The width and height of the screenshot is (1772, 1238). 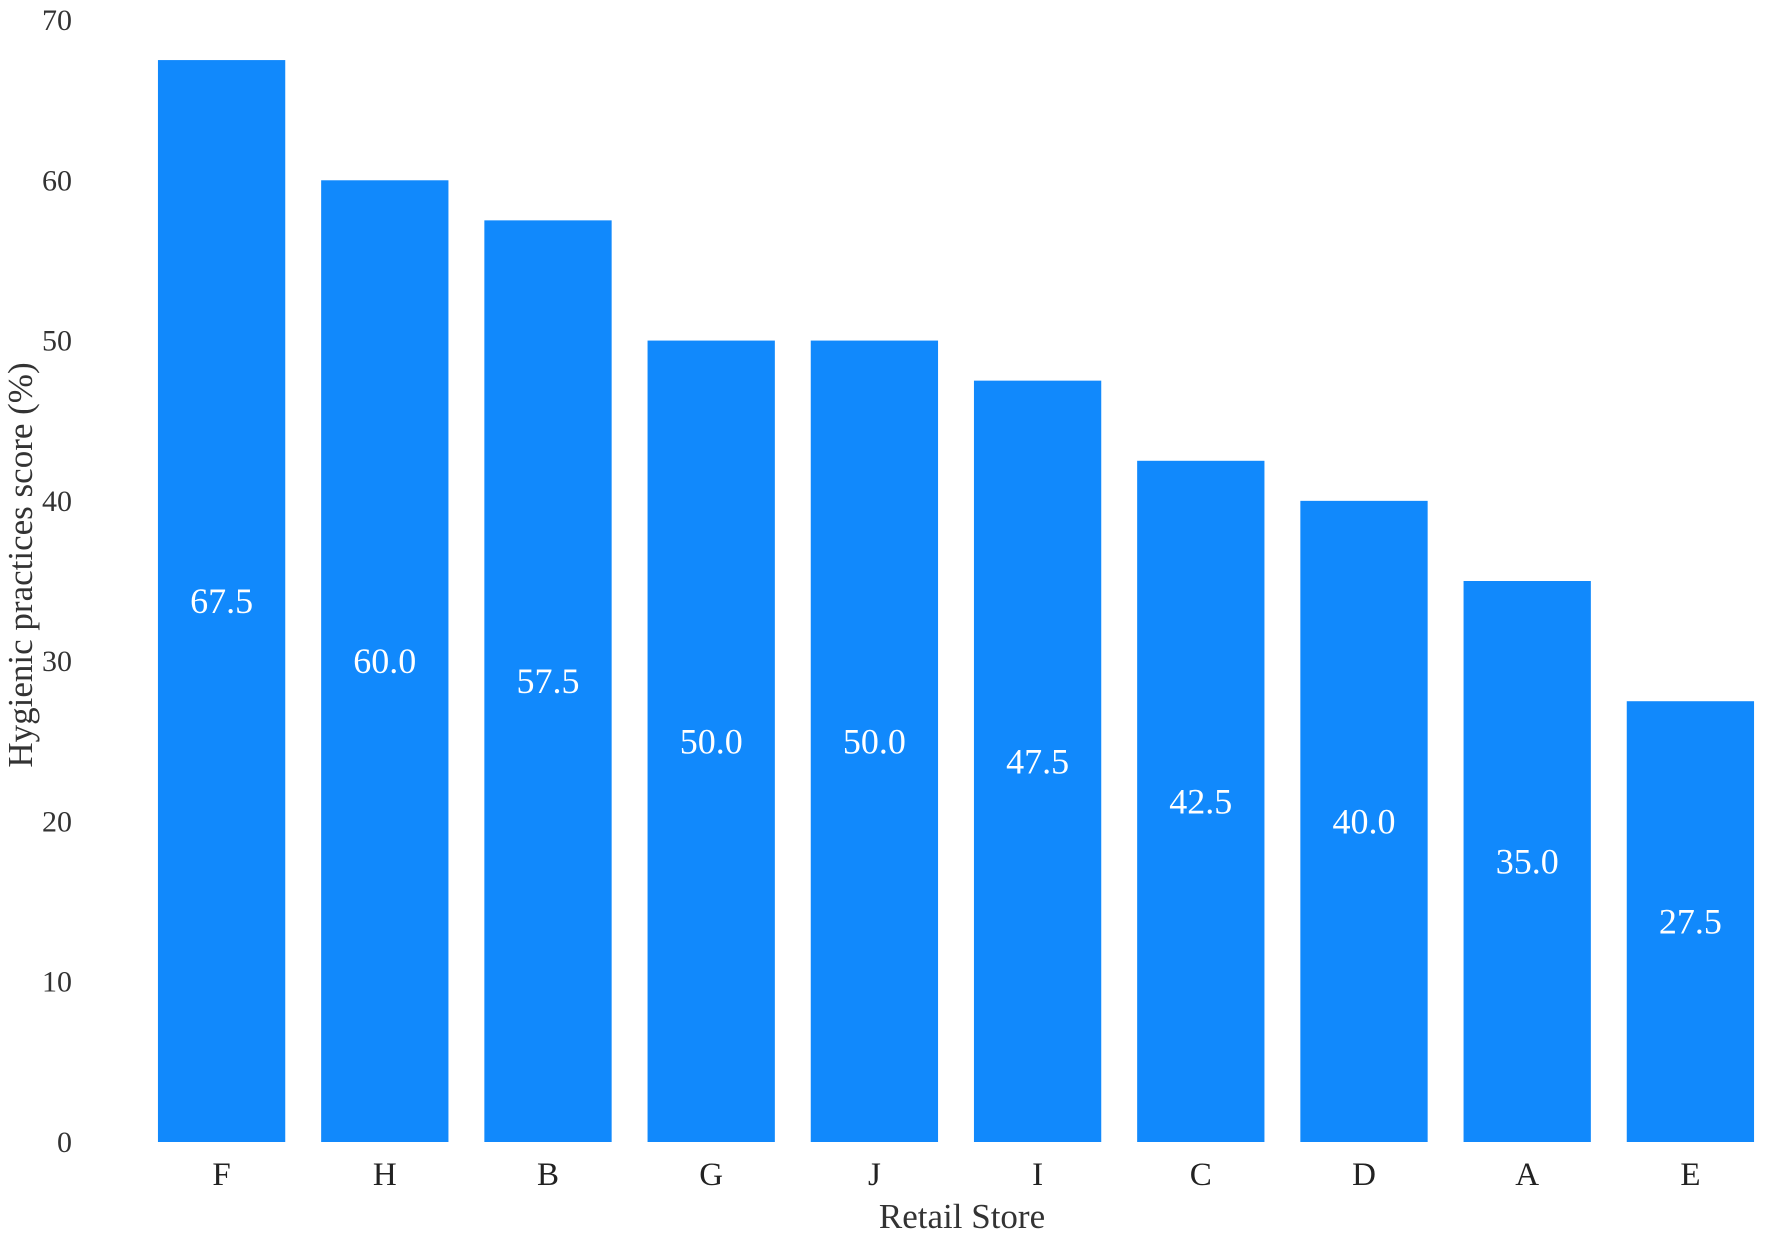 What do you see at coordinates (57, 20) in the screenshot?
I see `y-tick-label: 70` at bounding box center [57, 20].